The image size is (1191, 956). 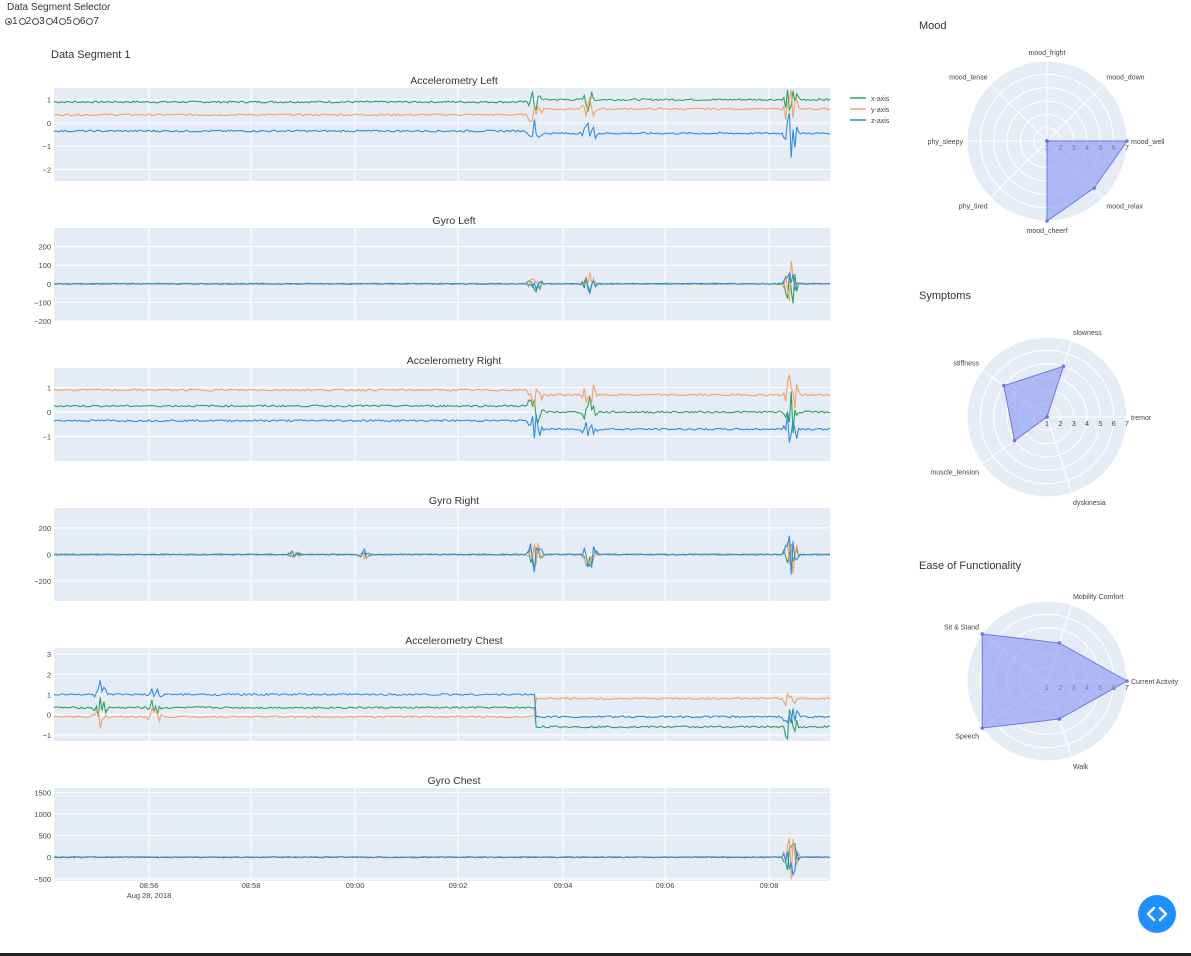 I want to click on ease-title: Ease of Functionality, so click(x=970, y=566).